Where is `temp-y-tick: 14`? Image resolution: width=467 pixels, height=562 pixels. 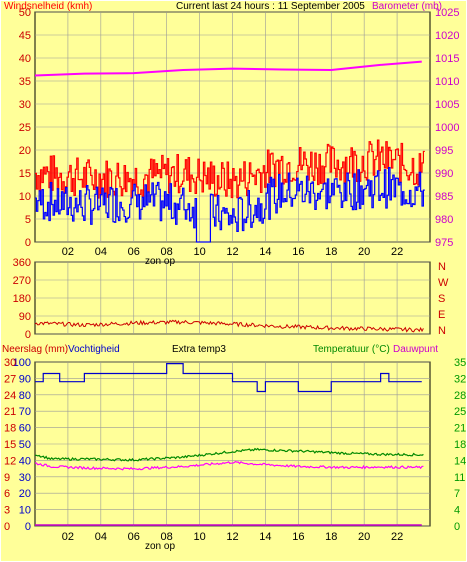
temp-y-tick: 14 is located at coordinates (460, 461).